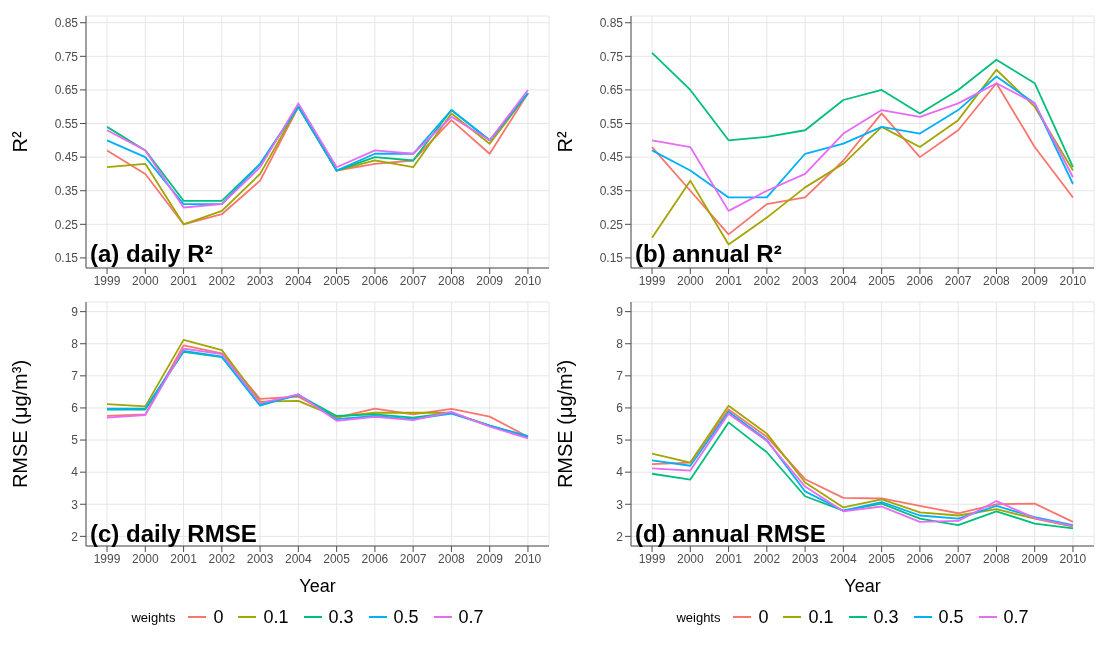  I want to click on text: (d) annual RMSE, so click(730, 534).